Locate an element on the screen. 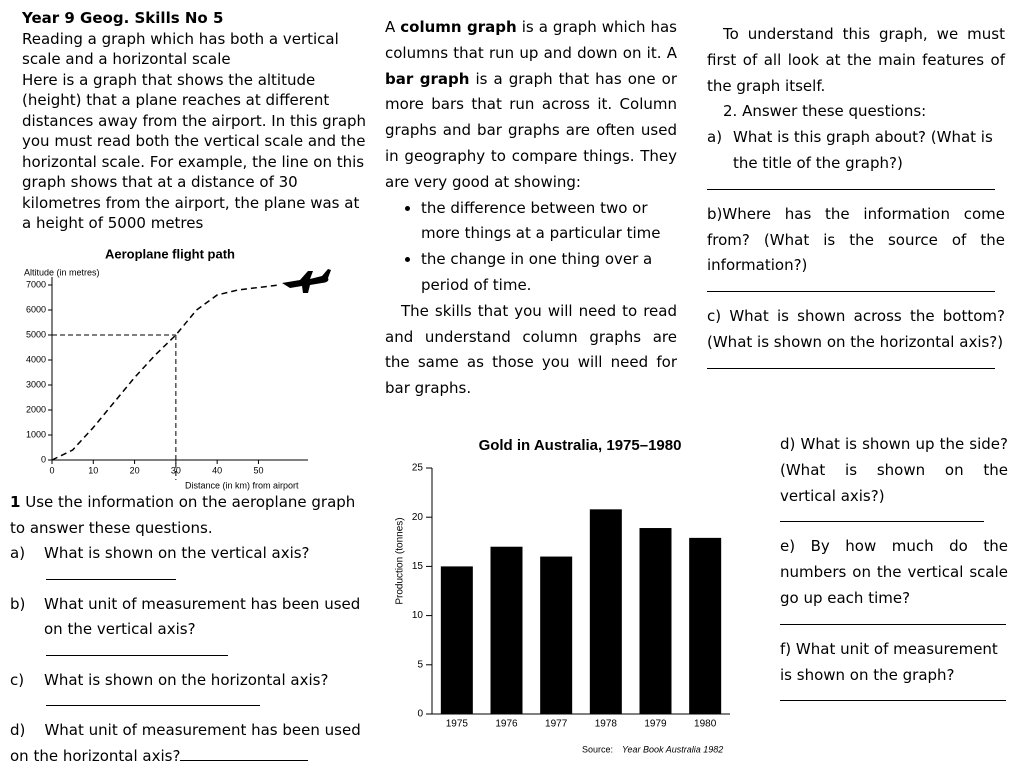 The width and height of the screenshot is (1024, 769). x-tick-label: 1979 is located at coordinates (655, 724).